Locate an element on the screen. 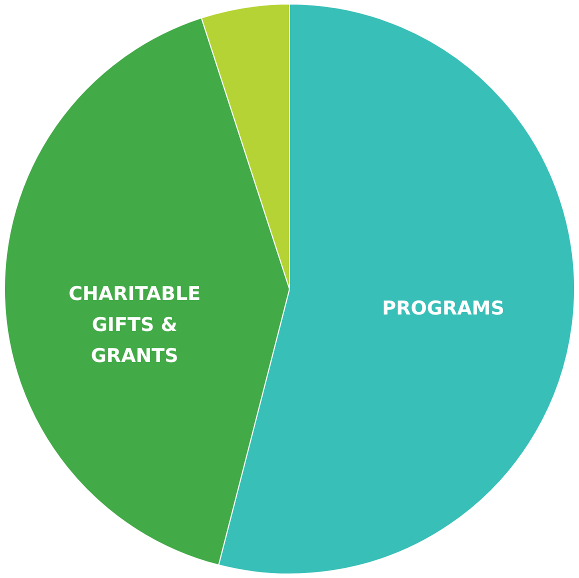 Image resolution: width=579 pixels, height=578 pixels. slice-label: PROGRAMS is located at coordinates (443, 308).